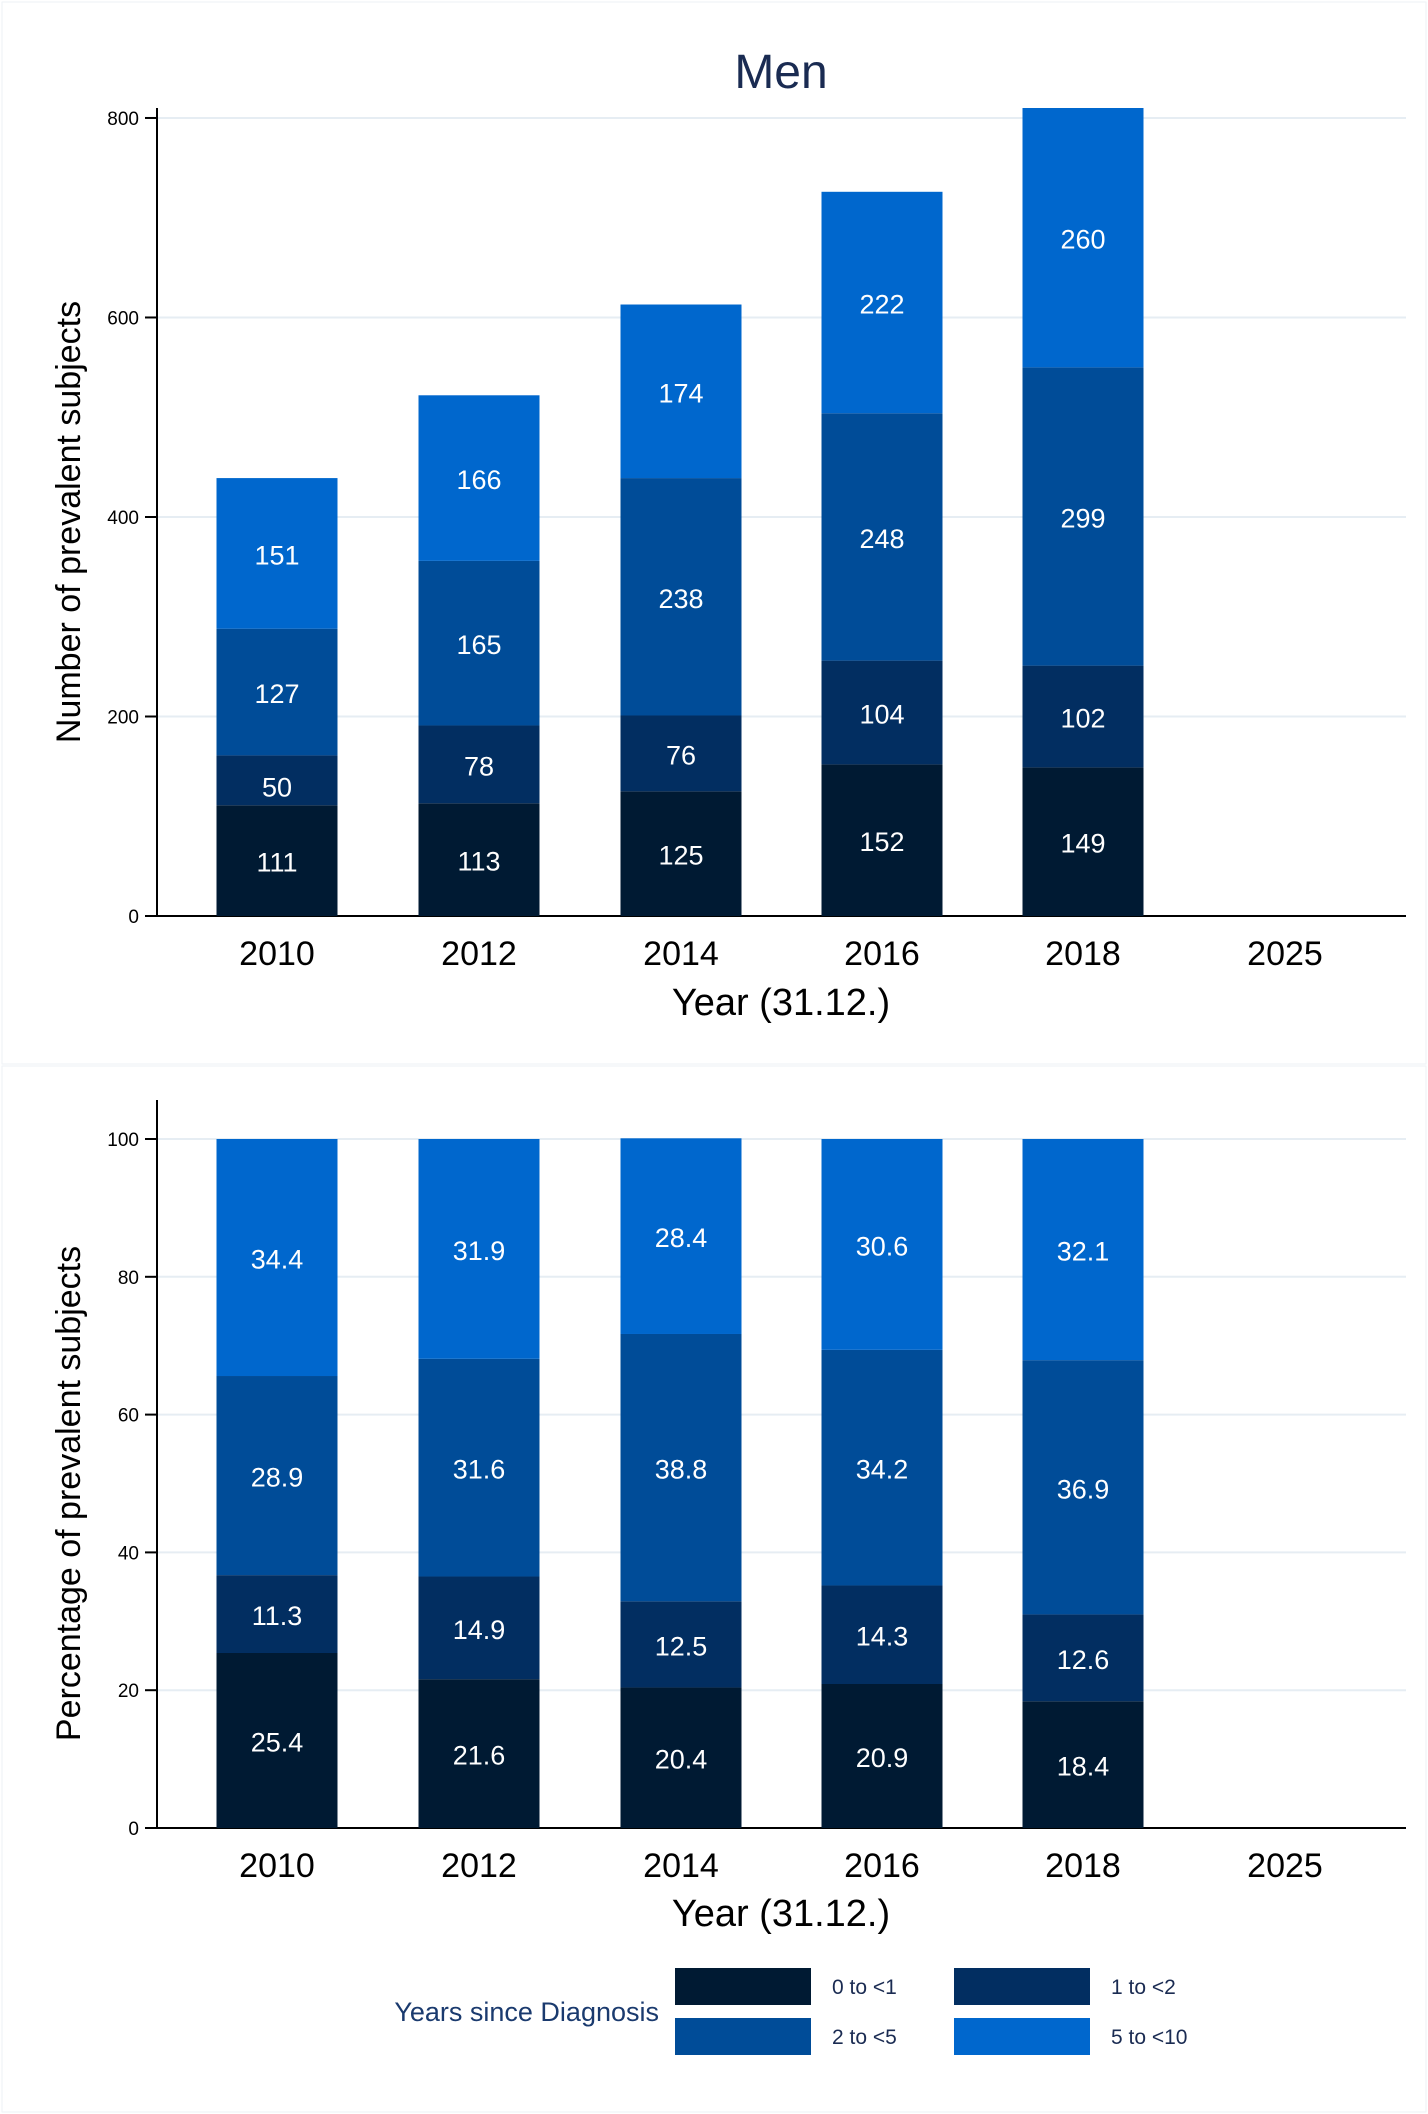 The image size is (1428, 2114). I want to click on data-label: 30.6, so click(882, 1246).